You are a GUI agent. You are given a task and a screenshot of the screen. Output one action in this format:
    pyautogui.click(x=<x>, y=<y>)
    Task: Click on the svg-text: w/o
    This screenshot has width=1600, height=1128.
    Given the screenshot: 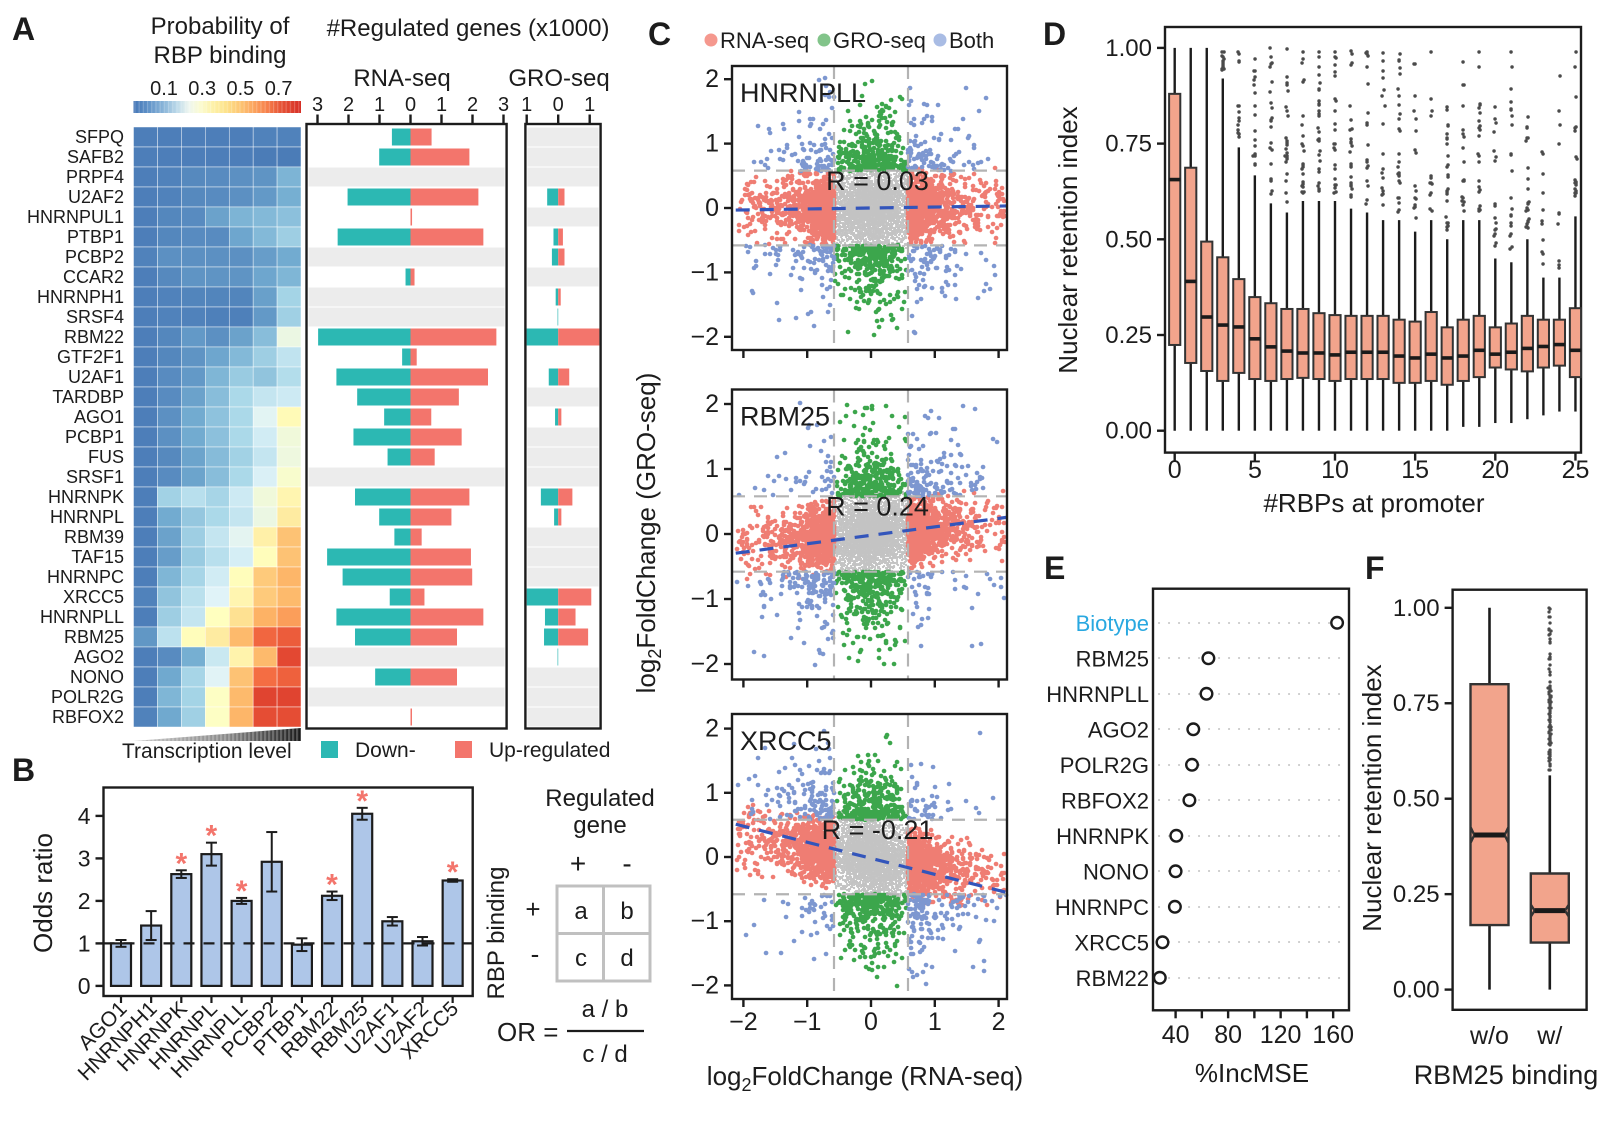 What is the action you would take?
    pyautogui.click(x=1489, y=1036)
    